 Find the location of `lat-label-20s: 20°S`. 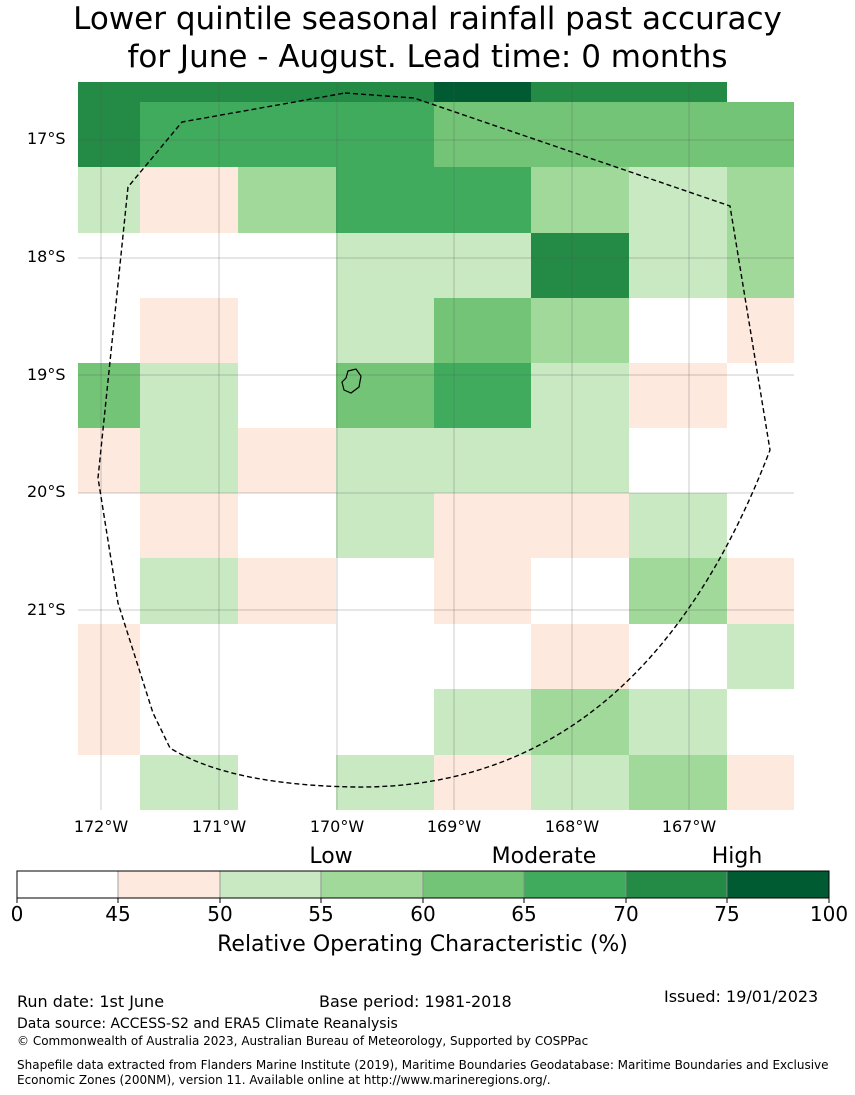

lat-label-20s: 20°S is located at coordinates (46, 491).